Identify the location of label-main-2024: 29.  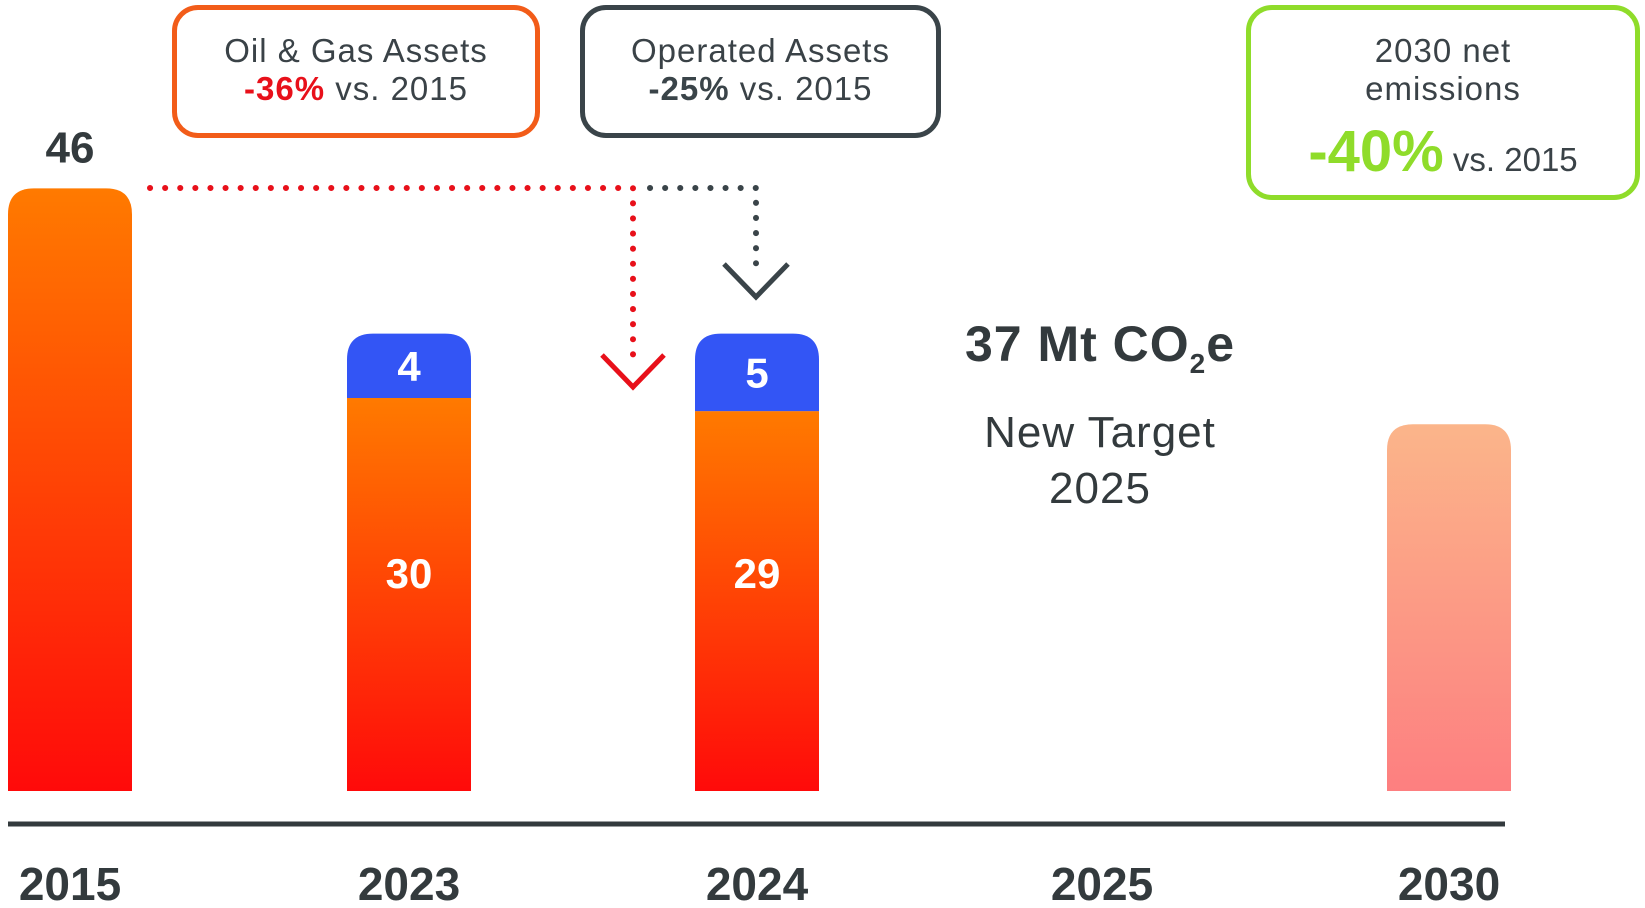
(757, 573).